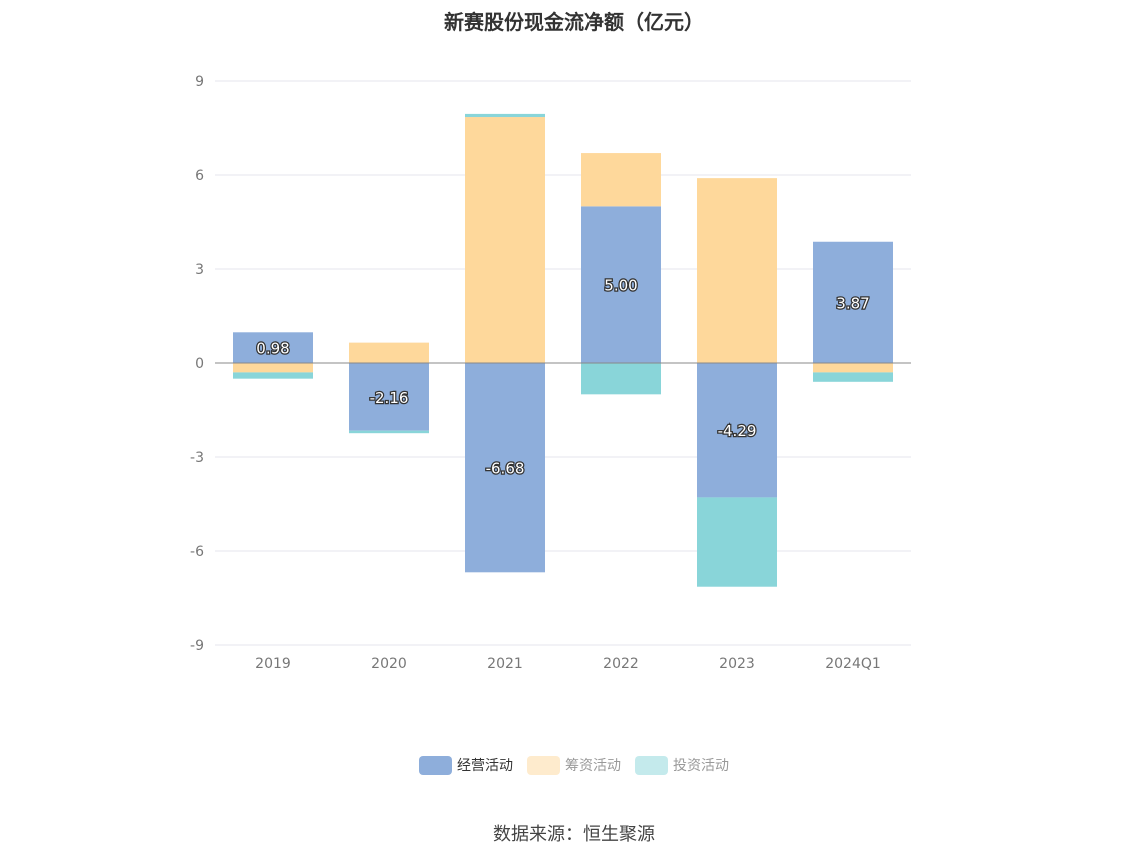 The height and width of the screenshot is (859, 1148). I want to click on x-tick-label: 2020, so click(389, 664).